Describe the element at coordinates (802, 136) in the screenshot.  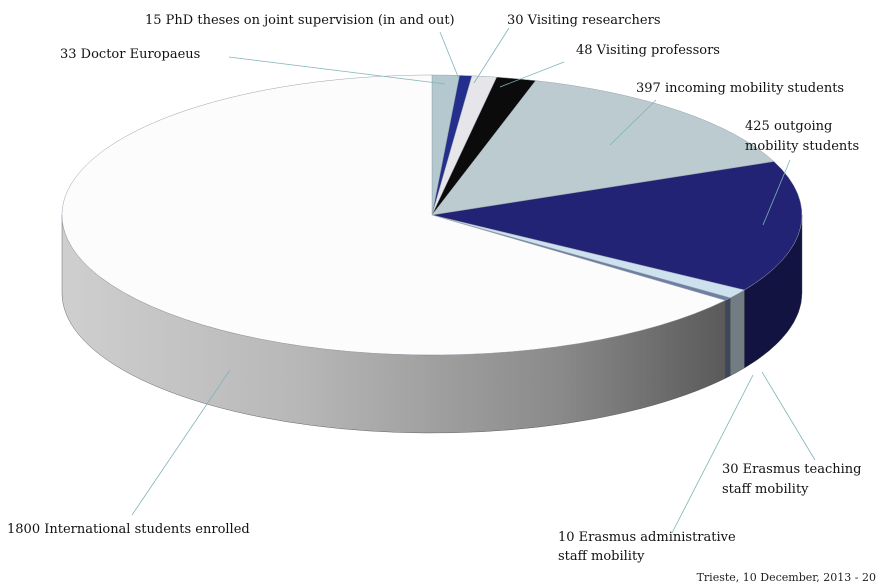
I see `slice-label-5: 425 outgoing mobility students` at that location.